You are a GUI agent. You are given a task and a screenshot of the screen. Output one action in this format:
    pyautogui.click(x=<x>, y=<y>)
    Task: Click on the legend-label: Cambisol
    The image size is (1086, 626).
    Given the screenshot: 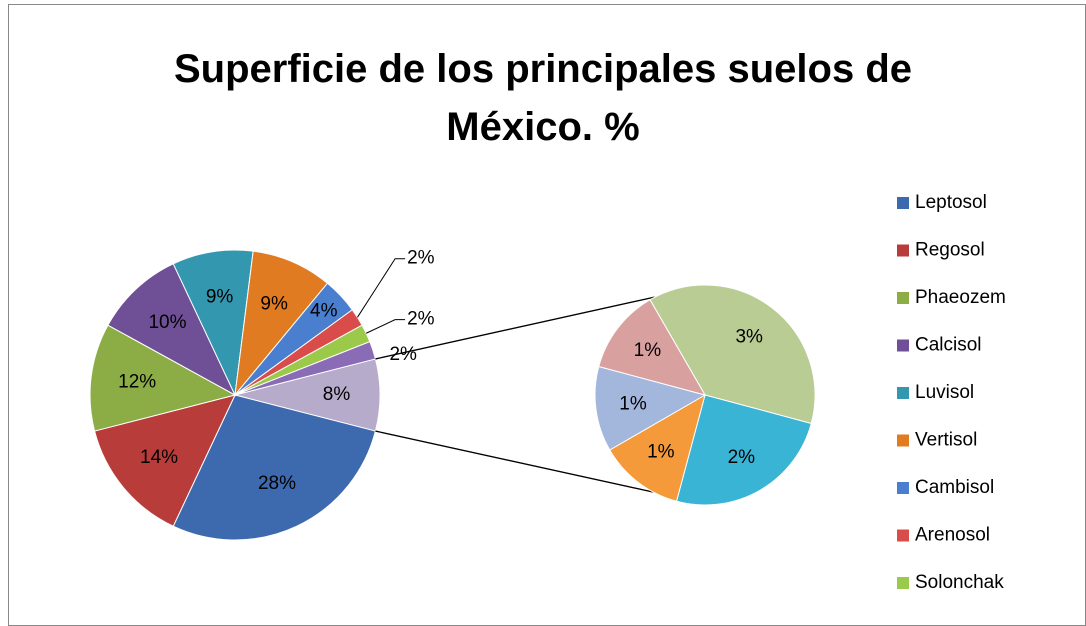 What is the action you would take?
    pyautogui.click(x=954, y=487)
    